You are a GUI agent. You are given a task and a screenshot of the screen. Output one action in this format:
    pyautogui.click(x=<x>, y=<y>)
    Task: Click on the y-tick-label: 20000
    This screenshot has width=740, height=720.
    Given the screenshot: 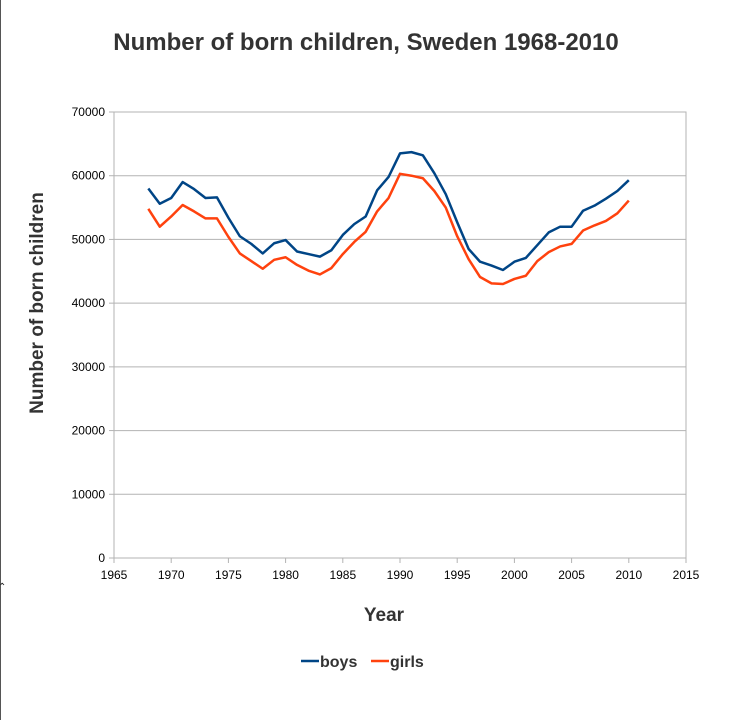 What is the action you would take?
    pyautogui.click(x=89, y=431)
    